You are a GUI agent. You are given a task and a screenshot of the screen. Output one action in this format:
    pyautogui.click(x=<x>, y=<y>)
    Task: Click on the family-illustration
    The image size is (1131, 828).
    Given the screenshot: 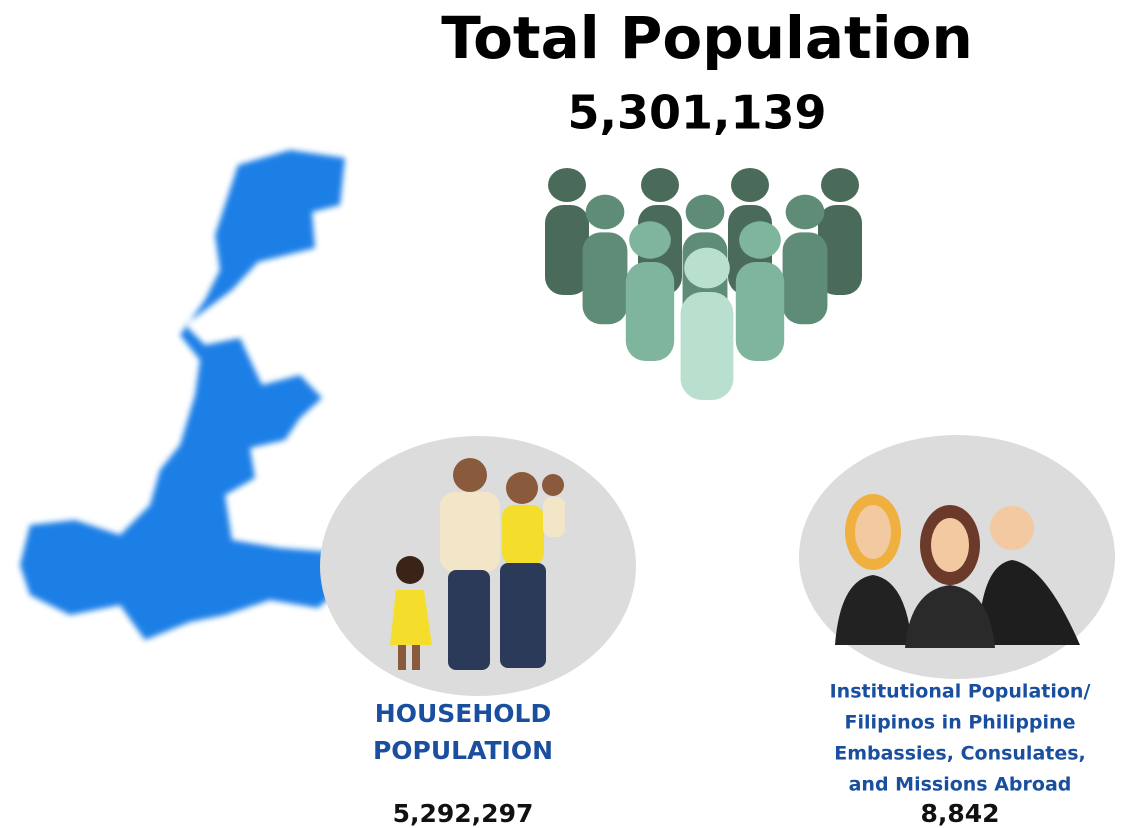 What is the action you would take?
    pyautogui.click(x=477, y=564)
    